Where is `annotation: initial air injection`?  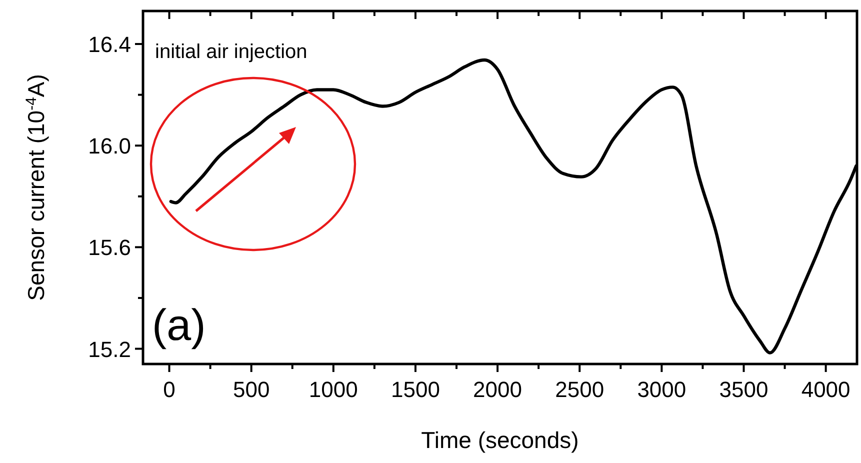 annotation: initial air injection is located at coordinates (231, 52).